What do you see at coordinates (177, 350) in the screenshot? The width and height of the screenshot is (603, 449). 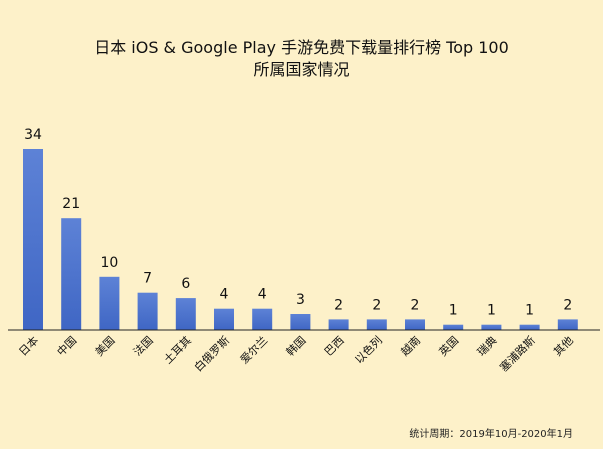 I see `tick-label-4: 土耳其` at bounding box center [177, 350].